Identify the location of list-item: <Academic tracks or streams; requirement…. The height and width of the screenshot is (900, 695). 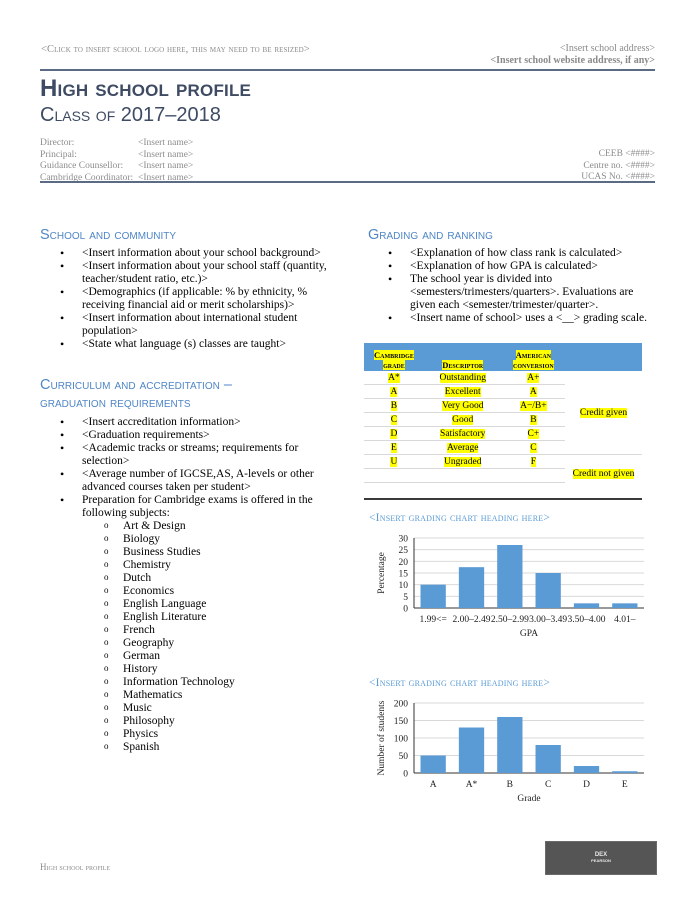
(190, 455).